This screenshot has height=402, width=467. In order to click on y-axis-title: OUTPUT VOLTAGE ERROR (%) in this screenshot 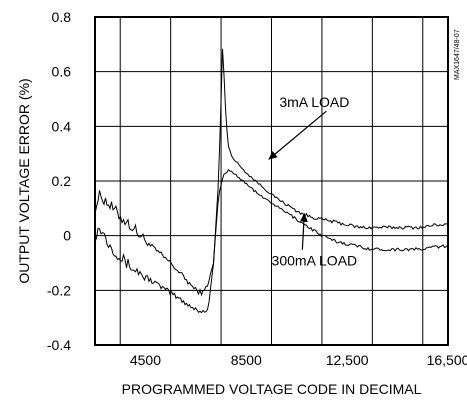, I will do `click(24, 180)`.